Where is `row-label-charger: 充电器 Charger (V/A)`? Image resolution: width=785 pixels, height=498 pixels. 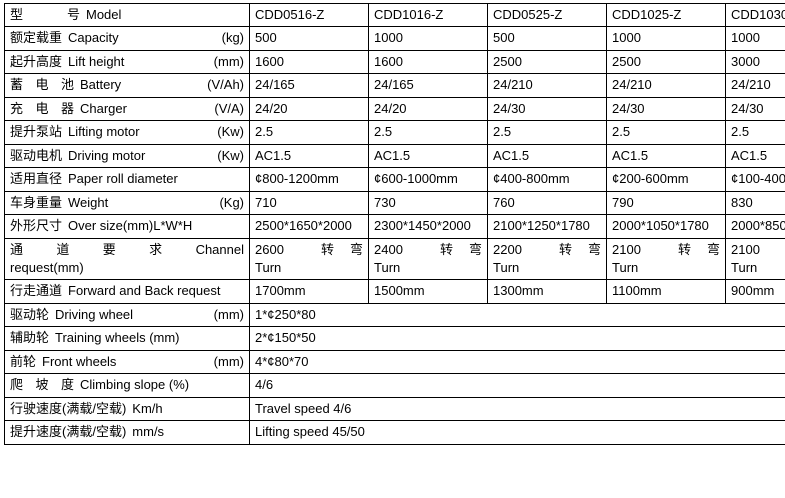 row-label-charger: 充电器 Charger (V/A) is located at coordinates (127, 109).